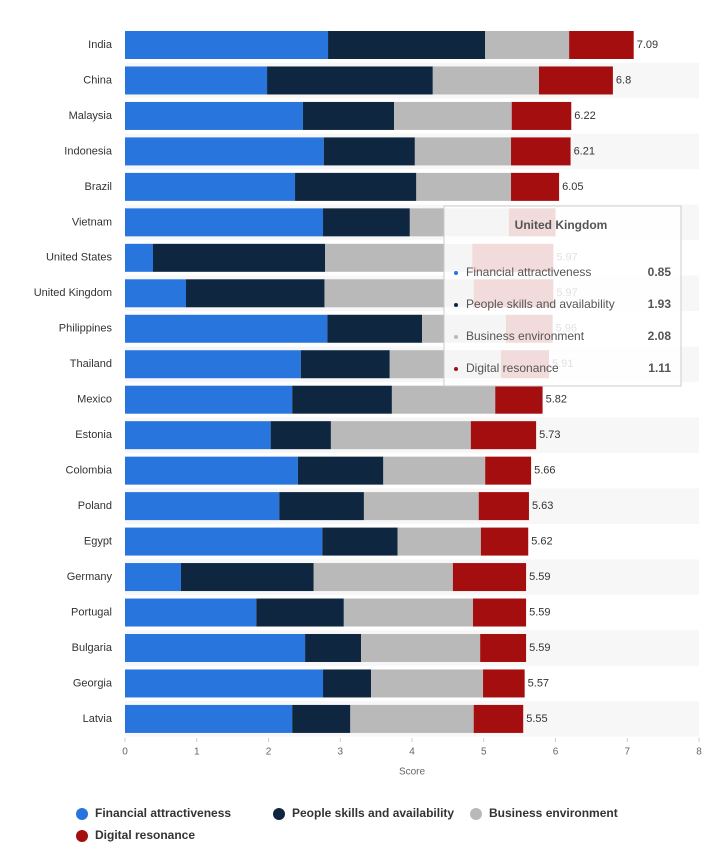 The height and width of the screenshot is (857, 703). Describe the element at coordinates (512, 368) in the screenshot. I see `tooltip-name: Digital resonance` at that location.